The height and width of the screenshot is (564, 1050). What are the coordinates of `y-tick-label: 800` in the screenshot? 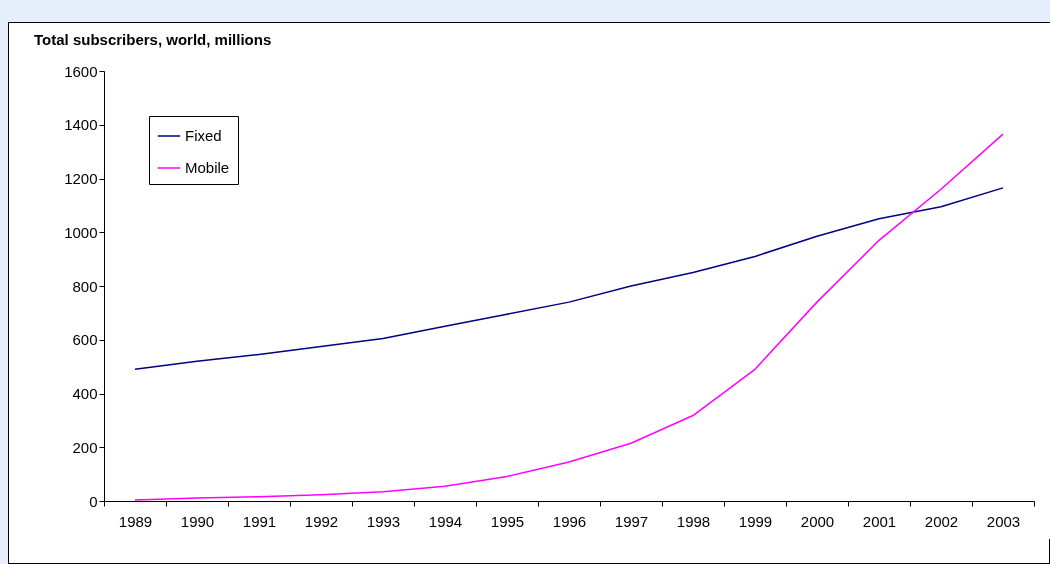 It's located at (85, 286).